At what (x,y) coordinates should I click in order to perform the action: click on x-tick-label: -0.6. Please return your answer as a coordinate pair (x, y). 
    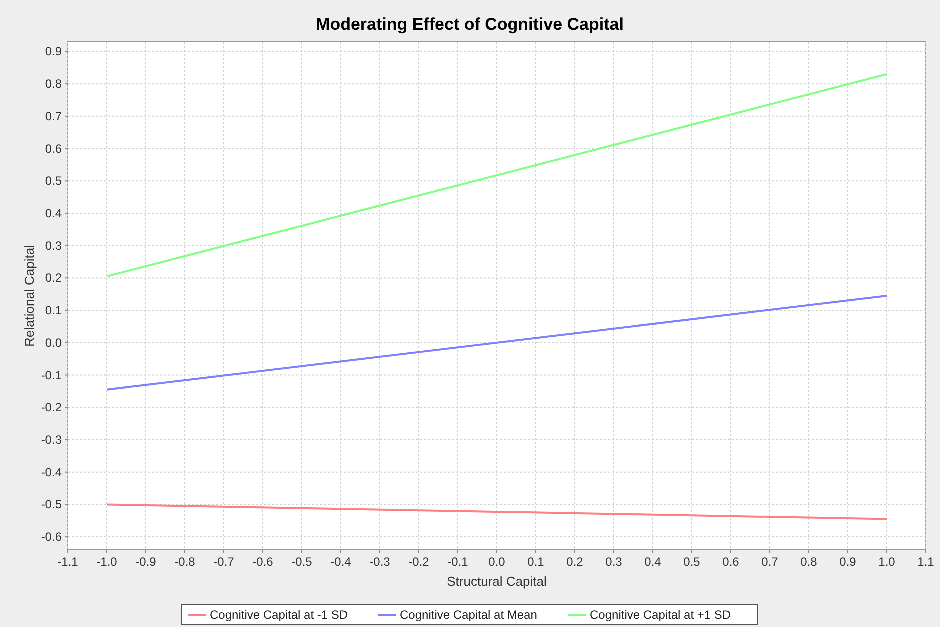
    Looking at the image, I should click on (263, 562).